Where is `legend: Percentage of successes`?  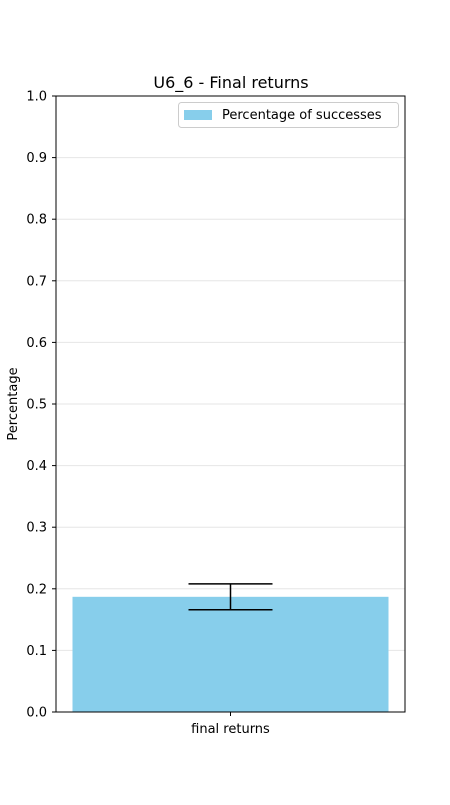
legend: Percentage of successes is located at coordinates (288, 115).